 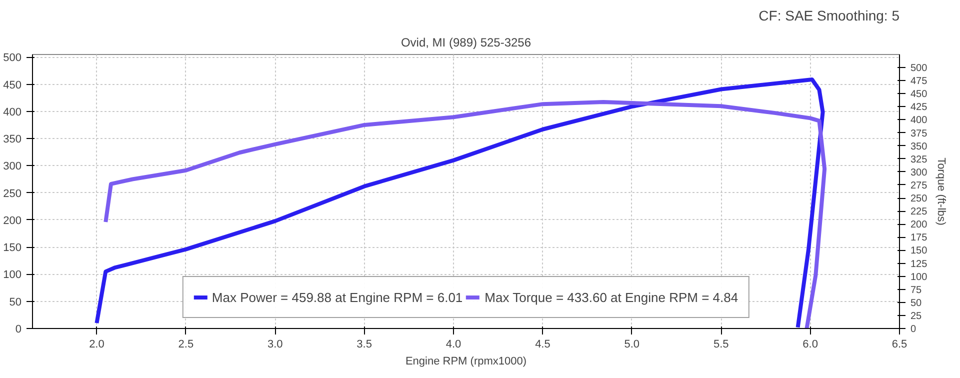 What do you see at coordinates (275, 344) in the screenshot?
I see `x-tick-label: 3.0` at bounding box center [275, 344].